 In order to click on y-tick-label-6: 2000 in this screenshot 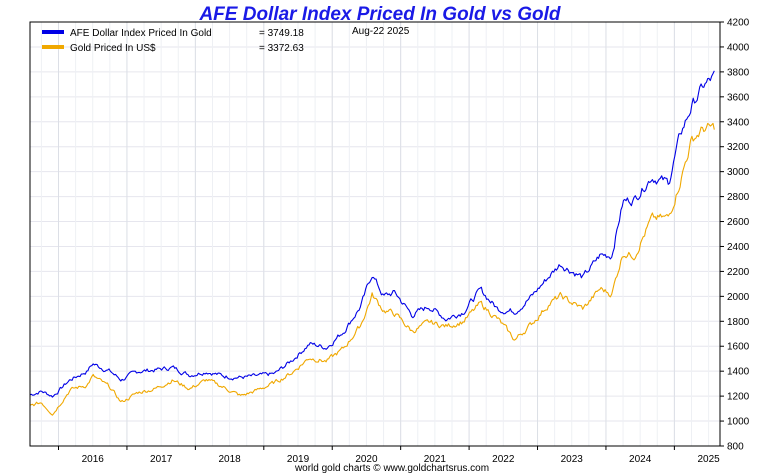, I will do `click(738, 297)`.